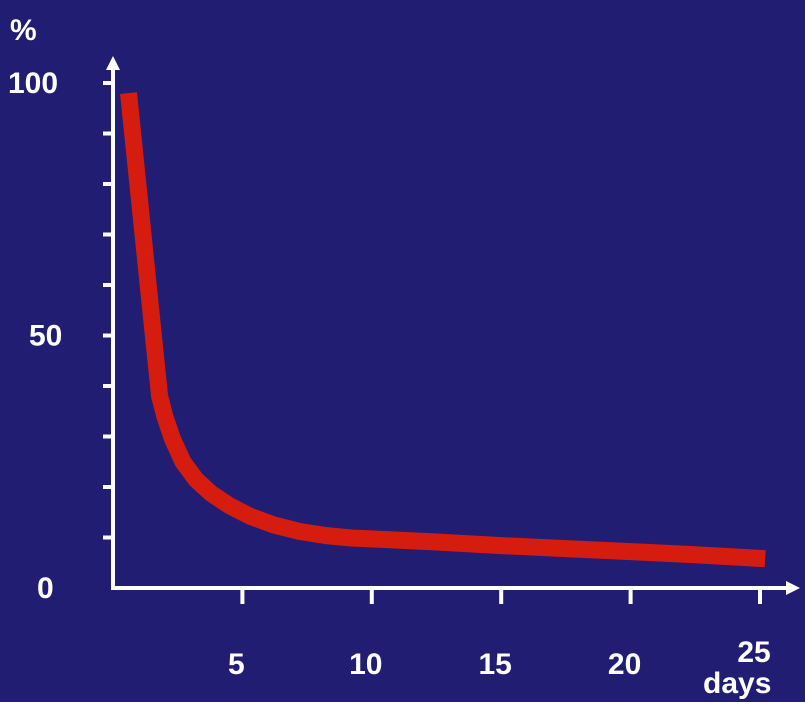  I want to click on y-tick-label-50: 50, so click(45, 336).